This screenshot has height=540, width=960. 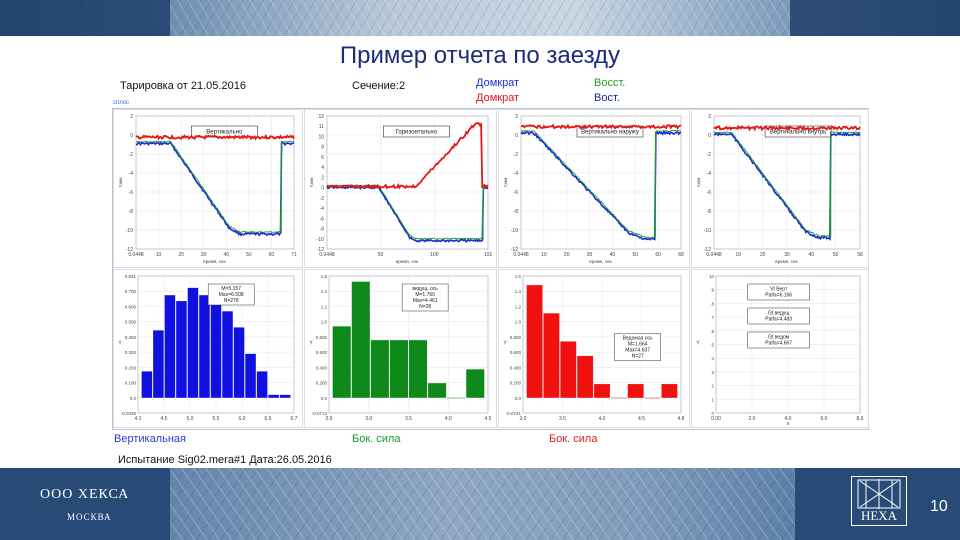 I want to click on y-tick-label: 8, so click(x=322, y=148).